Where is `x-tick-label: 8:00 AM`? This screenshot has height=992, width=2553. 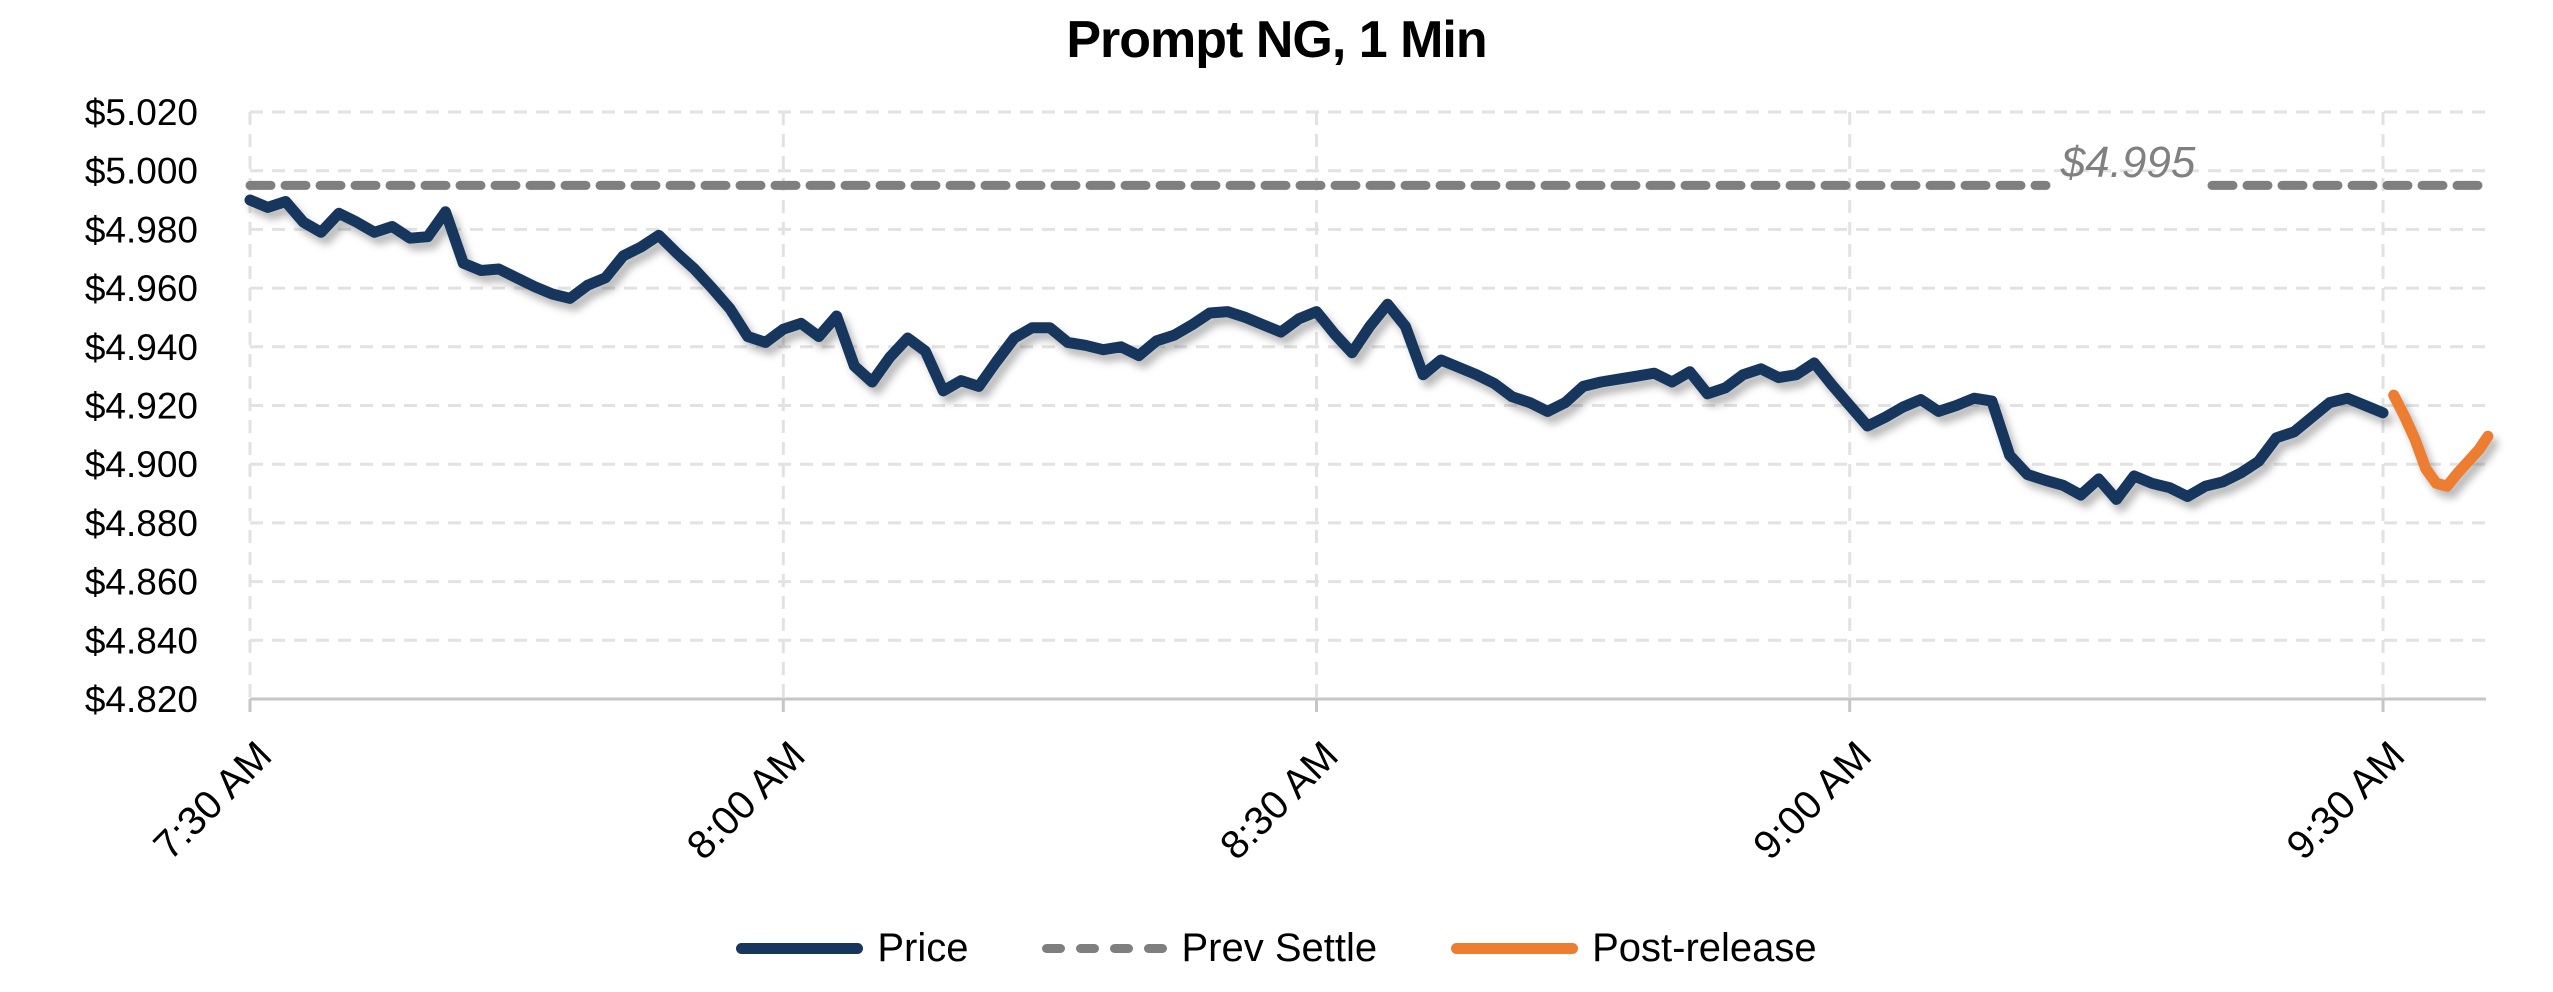 x-tick-label: 8:00 AM is located at coordinates (746, 800).